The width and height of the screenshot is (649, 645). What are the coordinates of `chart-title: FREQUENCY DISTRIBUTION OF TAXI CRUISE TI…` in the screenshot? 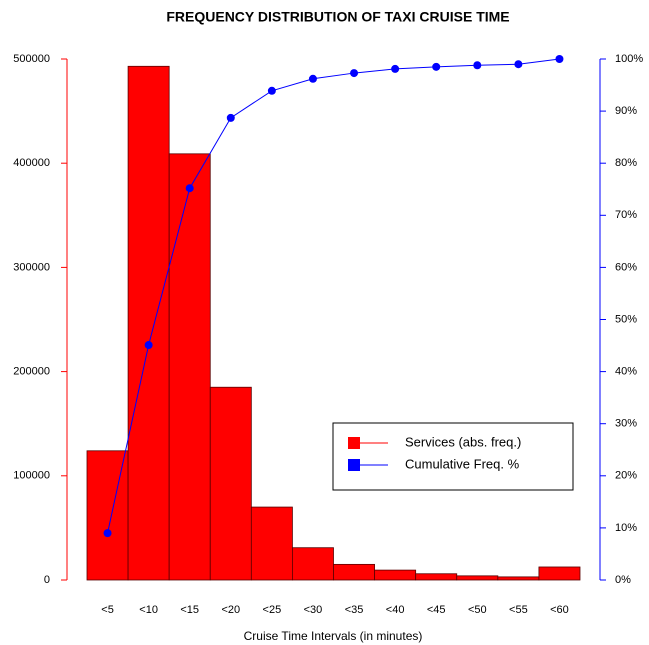 It's located at (337, 17).